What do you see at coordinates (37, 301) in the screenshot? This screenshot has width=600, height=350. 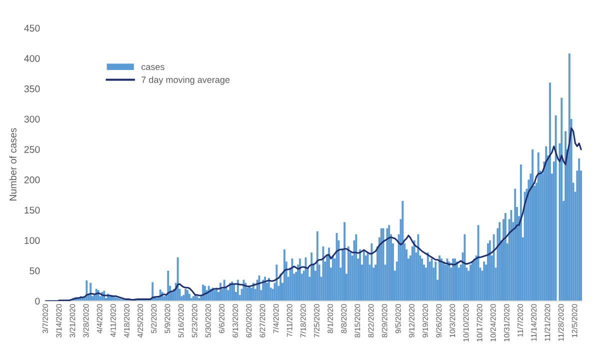 I see `y-tick-label: 0` at bounding box center [37, 301].